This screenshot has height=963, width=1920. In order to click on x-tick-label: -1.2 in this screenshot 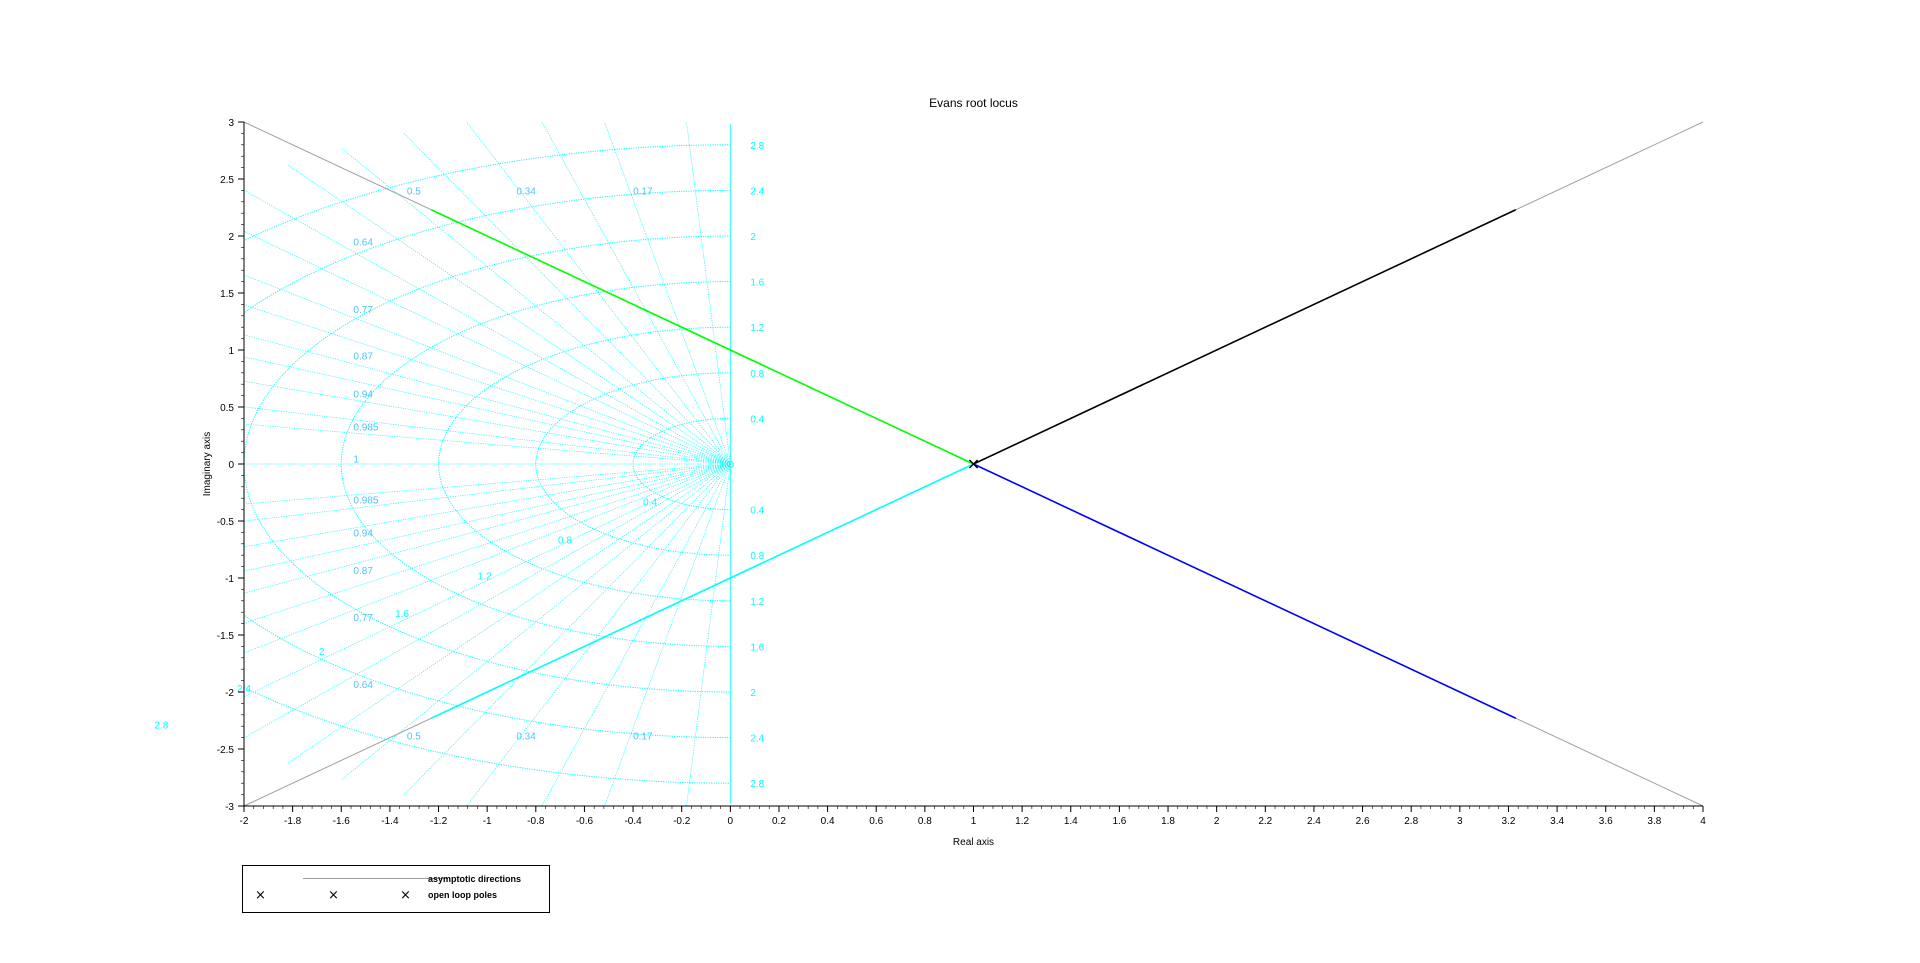, I will do `click(439, 821)`.